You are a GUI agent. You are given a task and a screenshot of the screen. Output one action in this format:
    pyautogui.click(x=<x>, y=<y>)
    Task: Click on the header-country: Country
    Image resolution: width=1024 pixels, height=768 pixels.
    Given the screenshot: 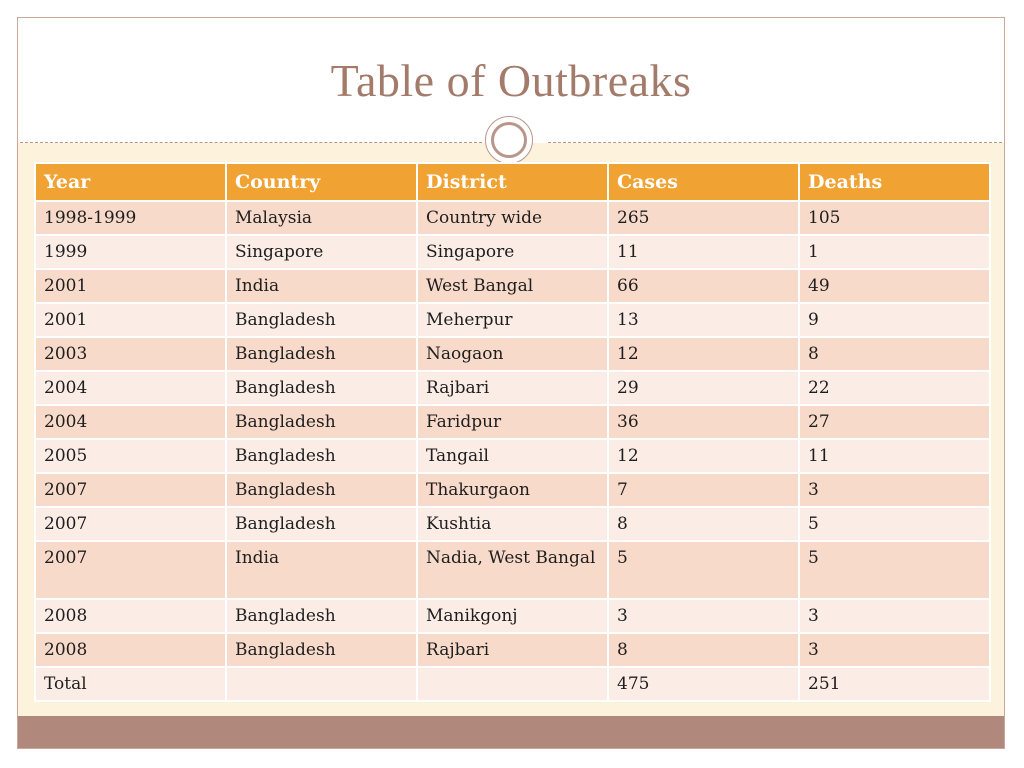 What is the action you would take?
    pyautogui.click(x=321, y=182)
    